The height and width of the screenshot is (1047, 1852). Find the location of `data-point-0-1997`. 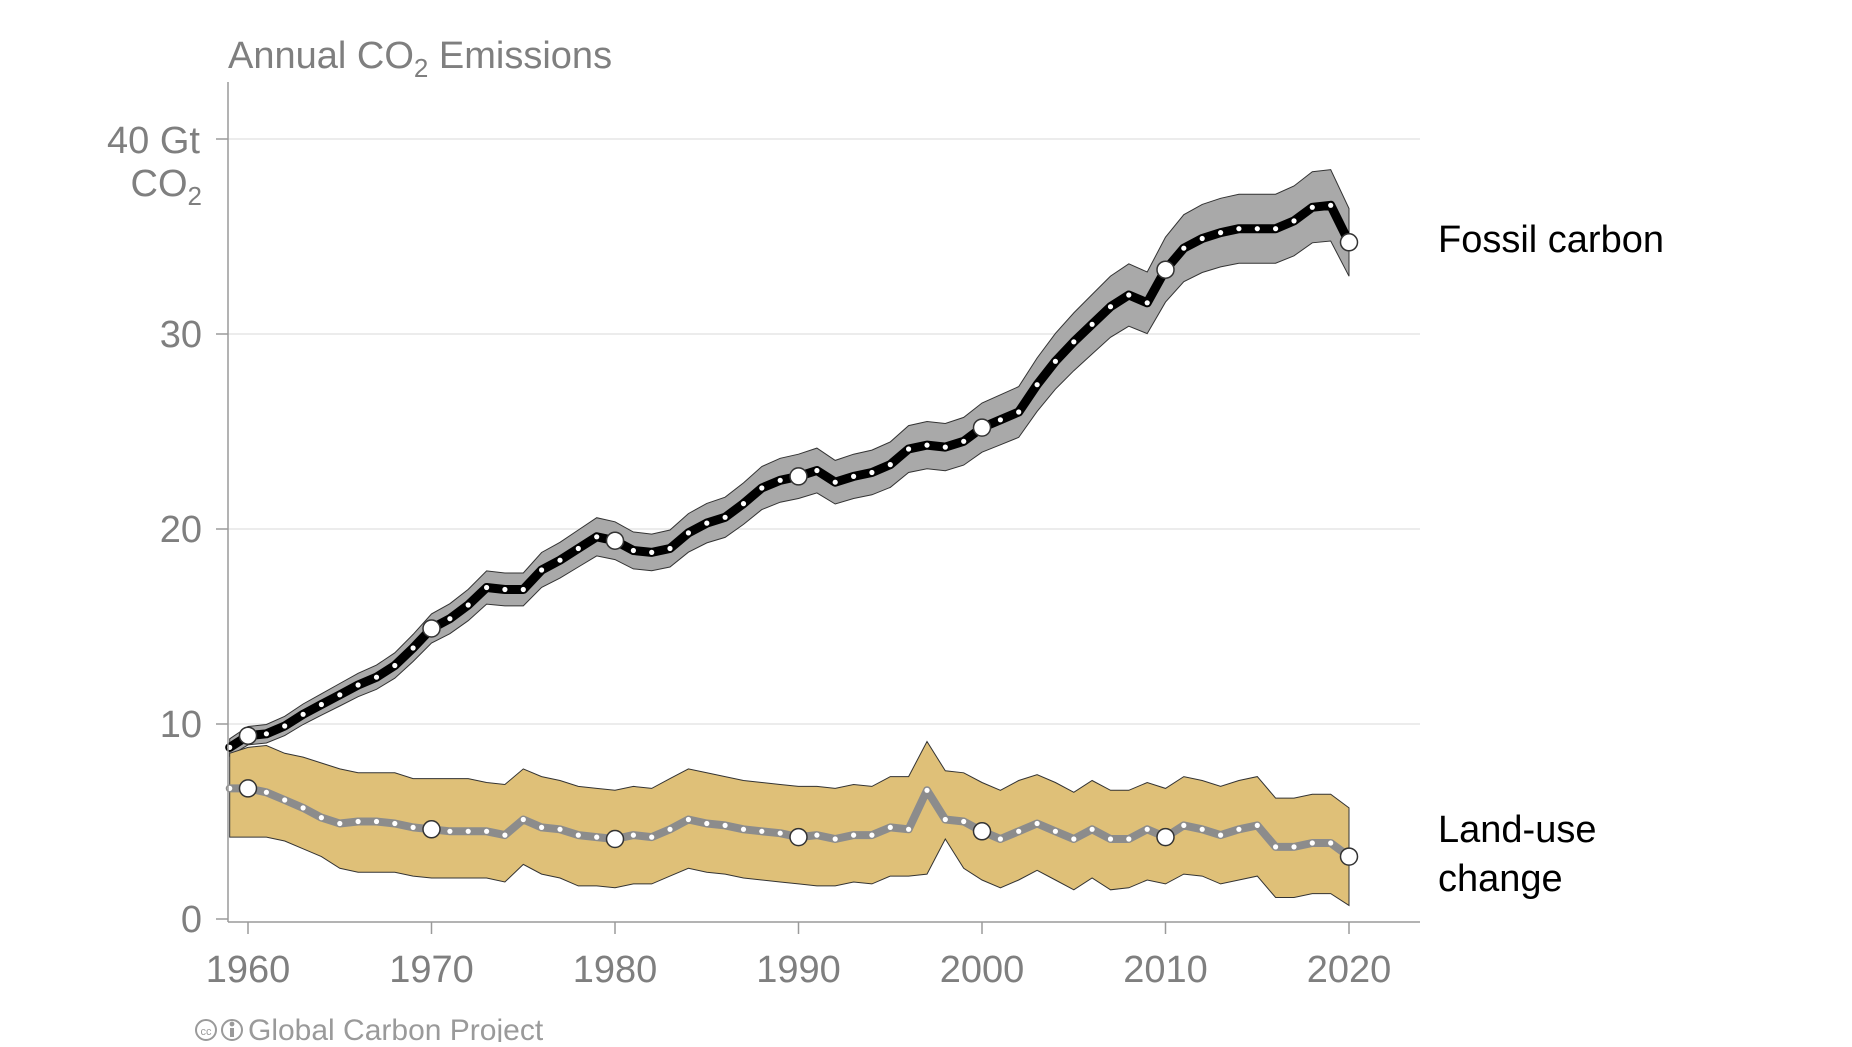

data-point-0-1997 is located at coordinates (926, 445).